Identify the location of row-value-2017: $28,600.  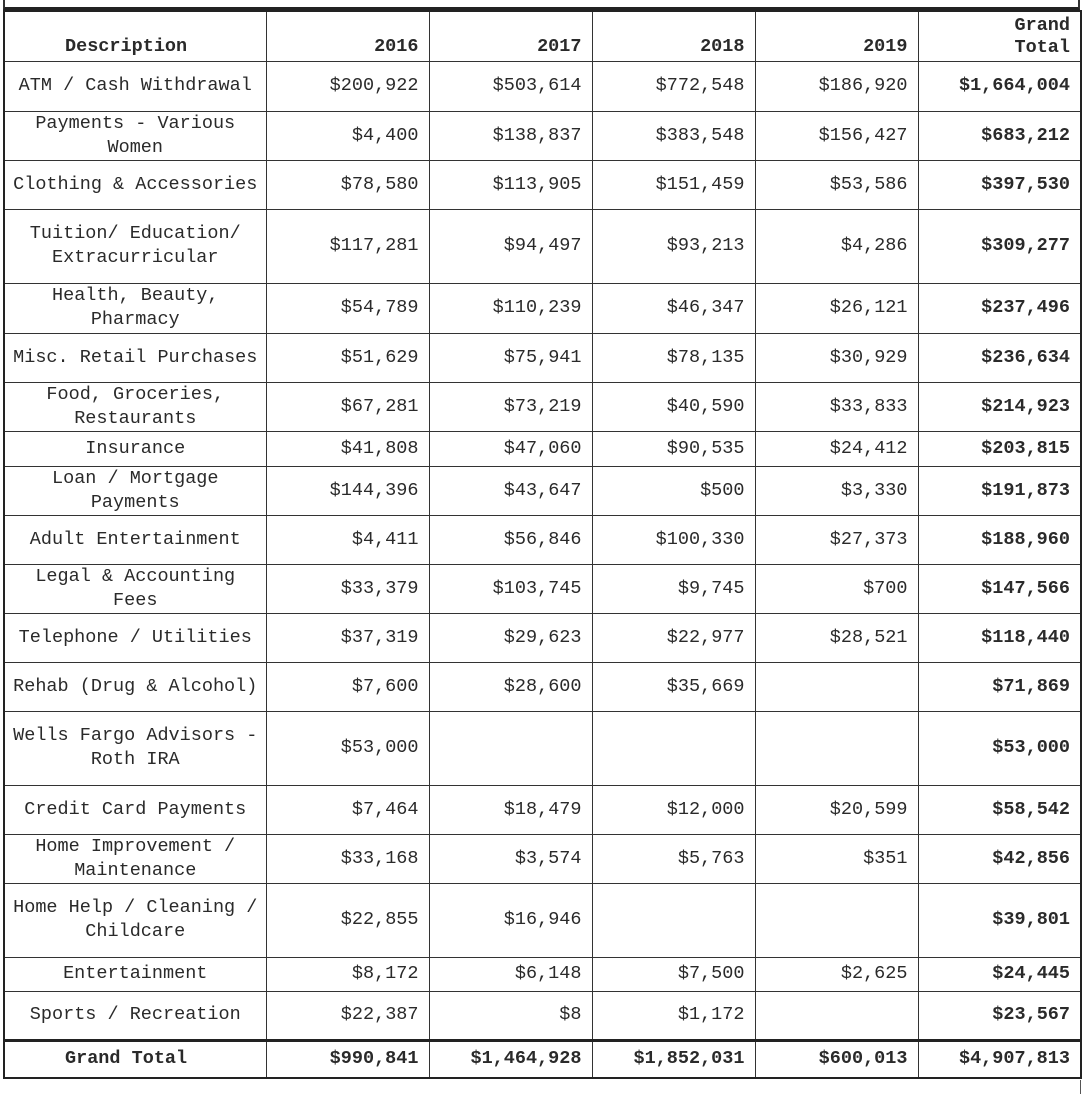
(510, 686).